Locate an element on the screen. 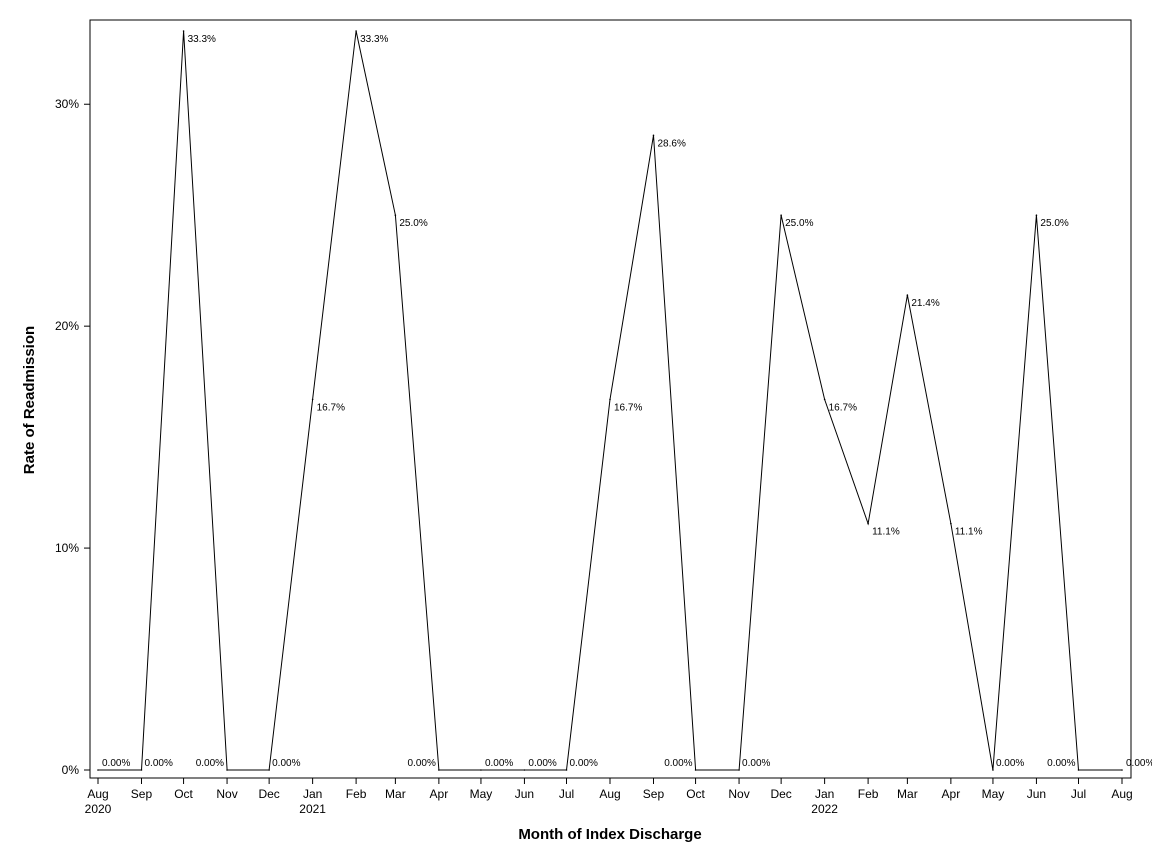  x-axis-title: Month of Index Discharge is located at coordinates (609, 834).